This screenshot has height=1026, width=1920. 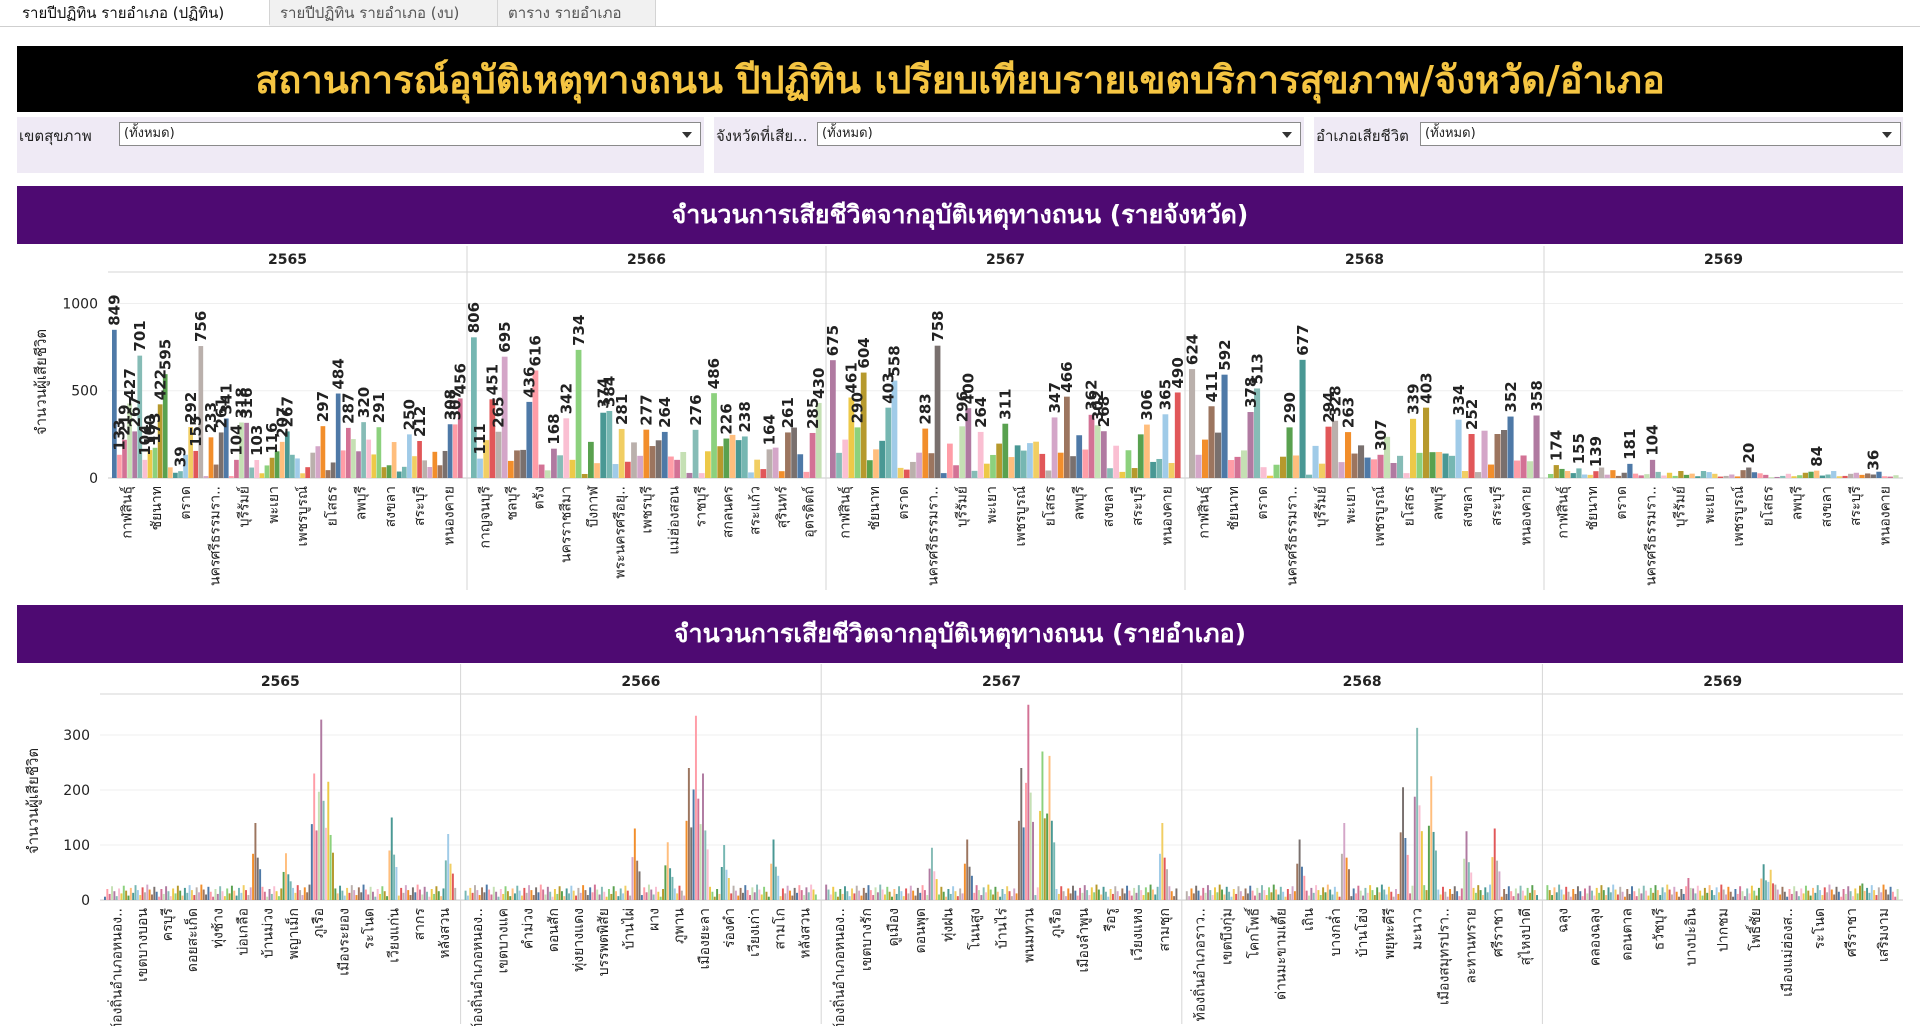 What do you see at coordinates (1379, 516) in the screenshot?
I see `x-category-label: เพชรบูรณ์` at bounding box center [1379, 516].